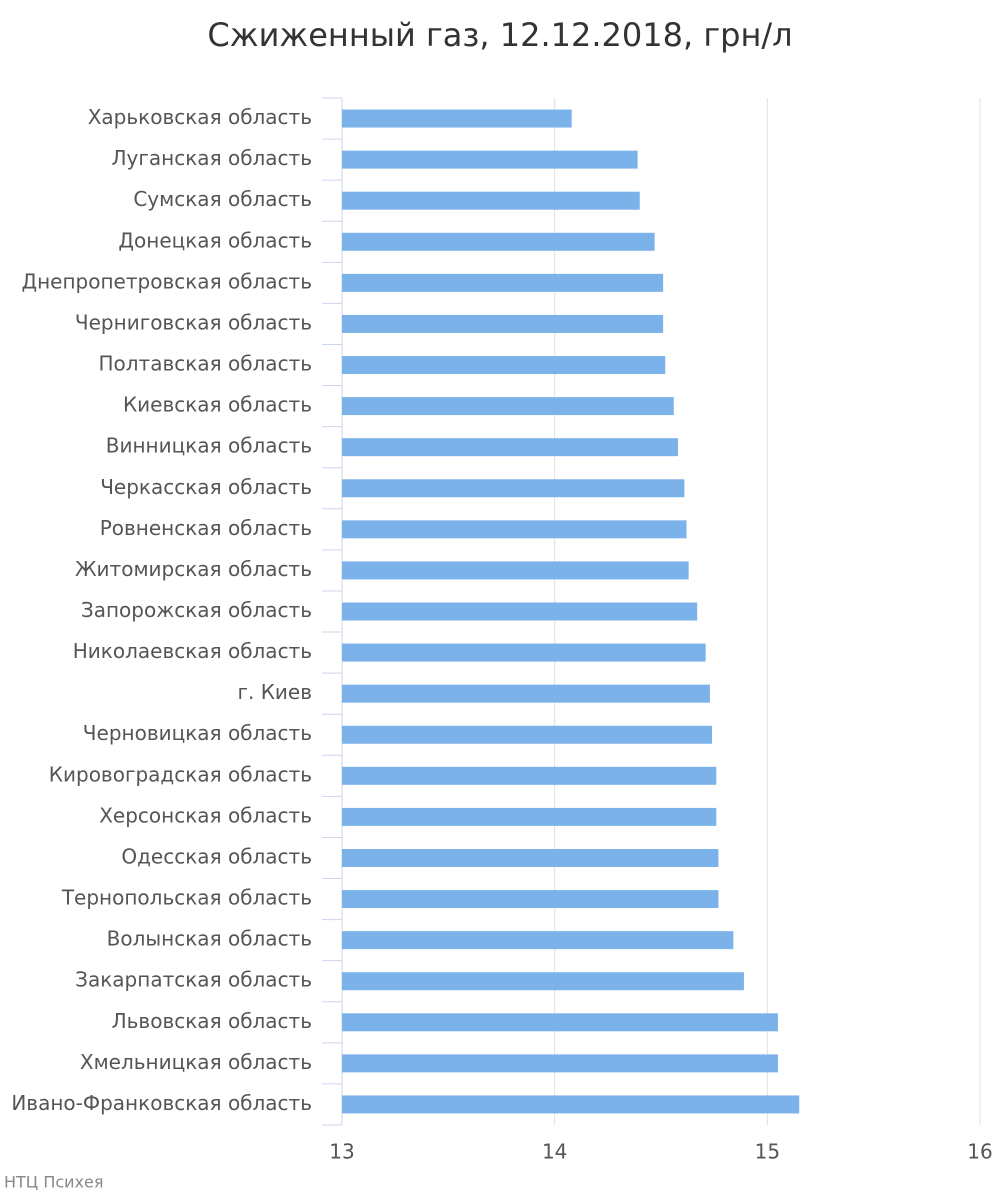 Image resolution: width=1000 pixels, height=1200 pixels. Describe the element at coordinates (212, 1021) in the screenshot. I see `y-tick-label: Львовская область` at that location.